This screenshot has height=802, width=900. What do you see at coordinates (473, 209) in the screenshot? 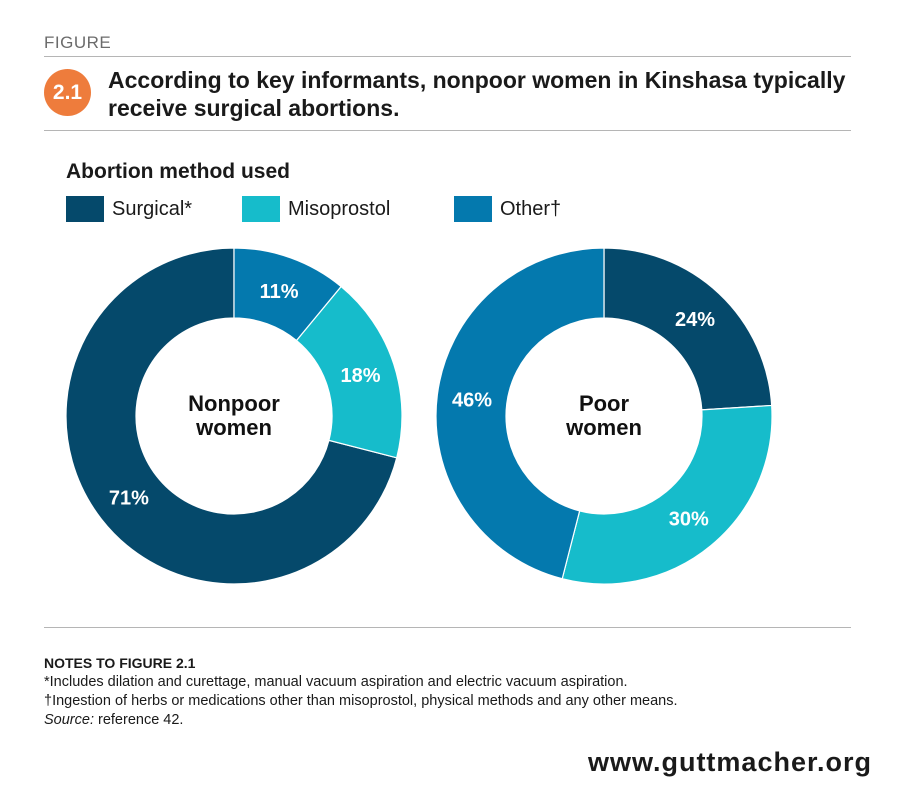
I see `legend-swatch-other` at bounding box center [473, 209].